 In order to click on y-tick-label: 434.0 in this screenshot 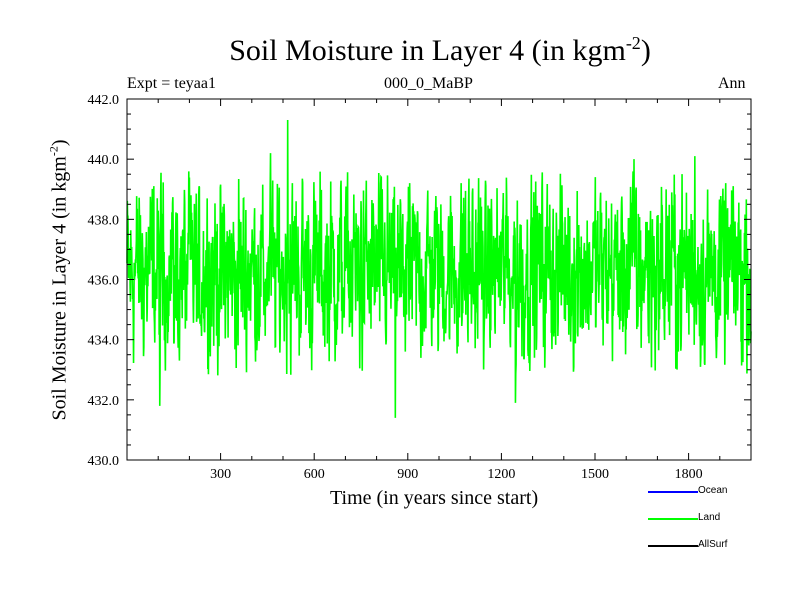, I will do `click(104, 341)`.